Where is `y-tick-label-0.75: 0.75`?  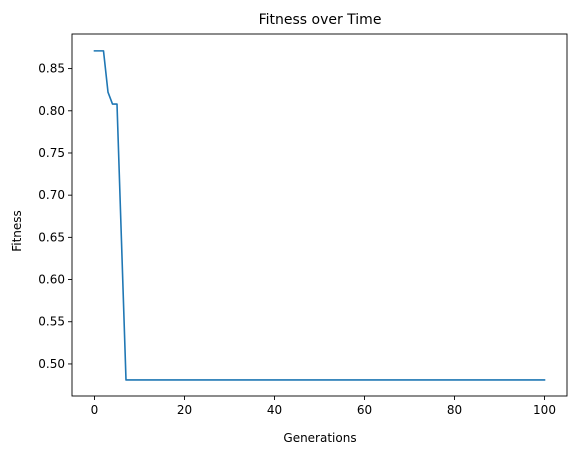 y-tick-label-0.75: 0.75 is located at coordinates (51, 153).